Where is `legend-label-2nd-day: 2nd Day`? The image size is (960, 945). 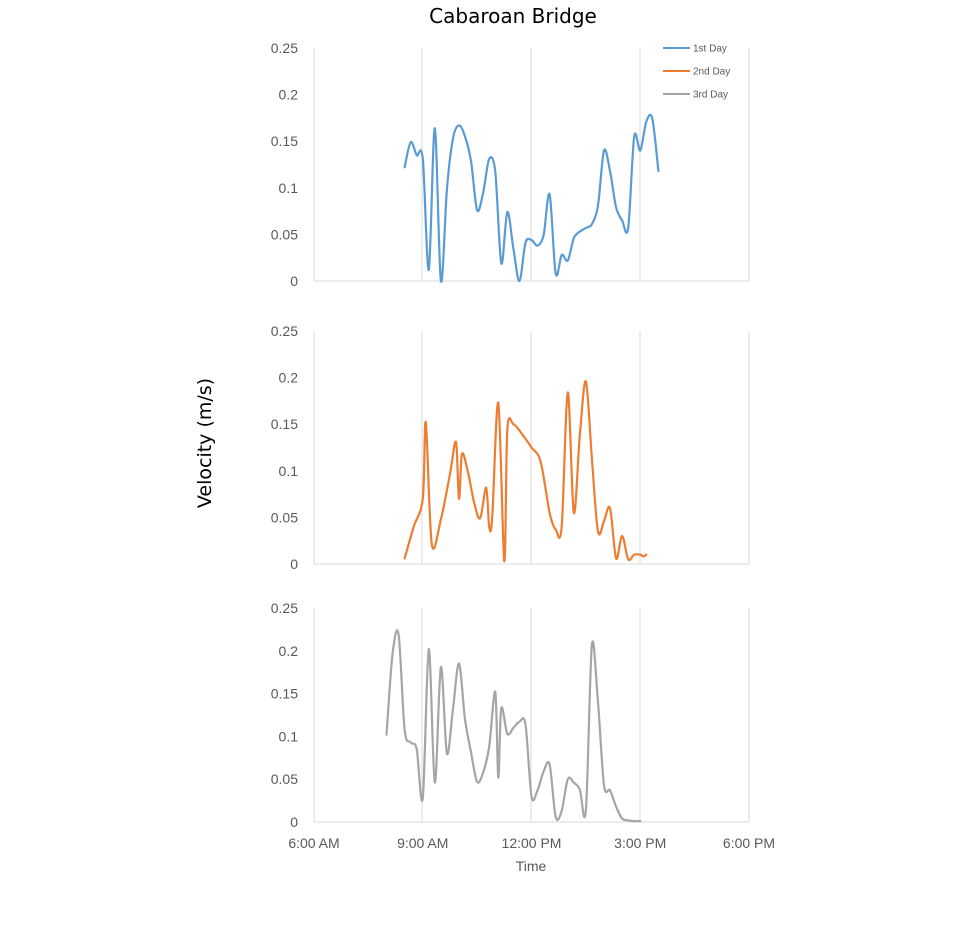
legend-label-2nd-day: 2nd Day is located at coordinates (711, 72).